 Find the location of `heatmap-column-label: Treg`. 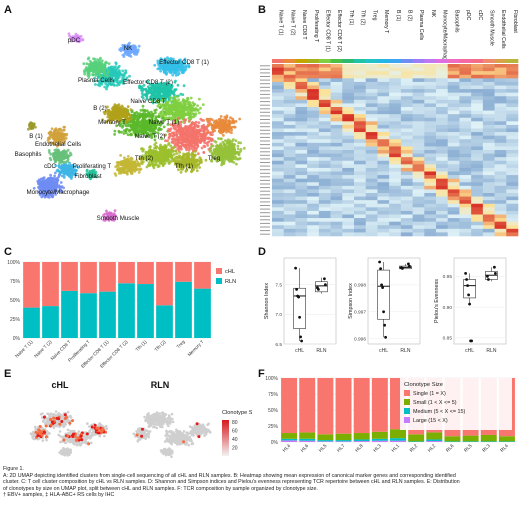

heatmap-column-label: Treg is located at coordinates (374, 15).